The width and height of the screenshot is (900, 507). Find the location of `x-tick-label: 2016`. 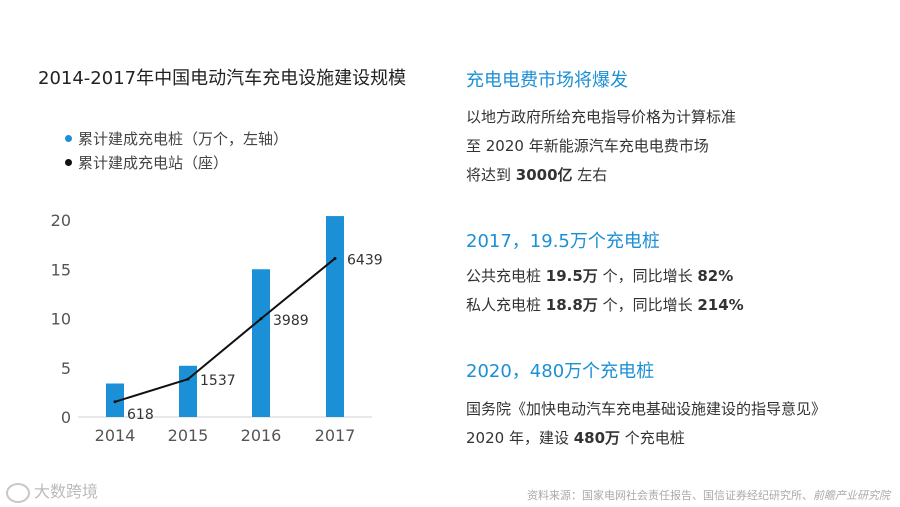

x-tick-label: 2016 is located at coordinates (261, 435).